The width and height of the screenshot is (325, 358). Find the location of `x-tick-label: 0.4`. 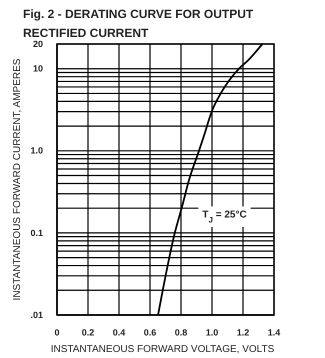

x-tick-label: 0.4 is located at coordinates (119, 332).